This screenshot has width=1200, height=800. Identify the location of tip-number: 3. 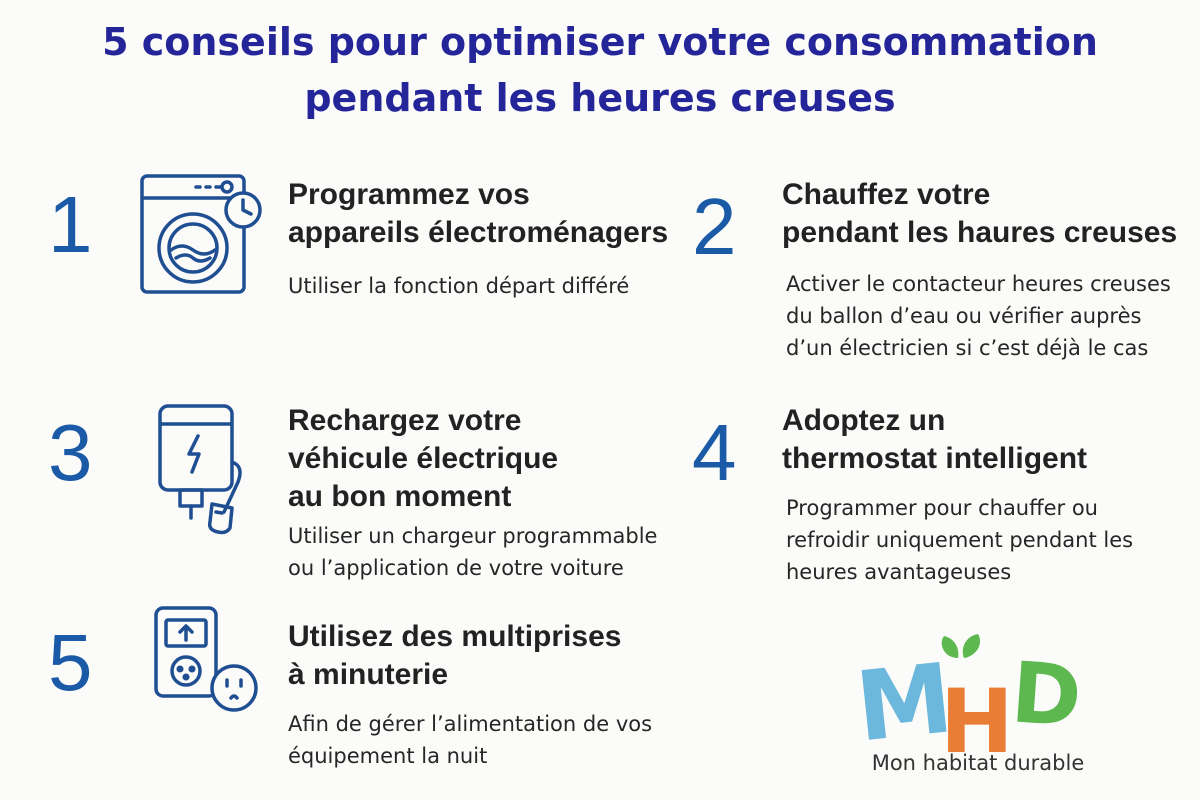
(70, 452).